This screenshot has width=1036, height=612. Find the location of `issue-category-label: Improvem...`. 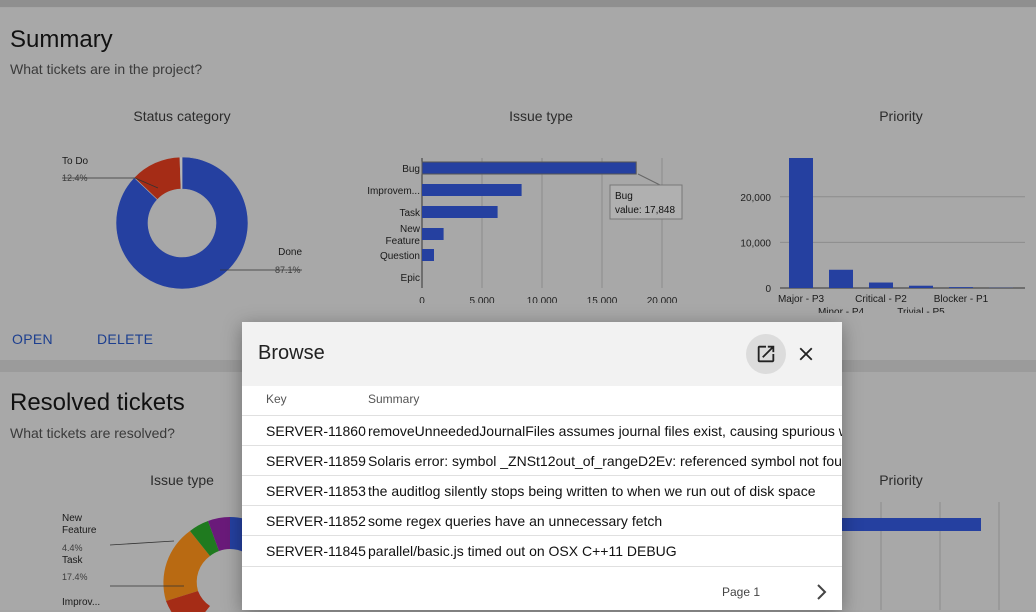

issue-category-label: Improvem... is located at coordinates (393, 191).